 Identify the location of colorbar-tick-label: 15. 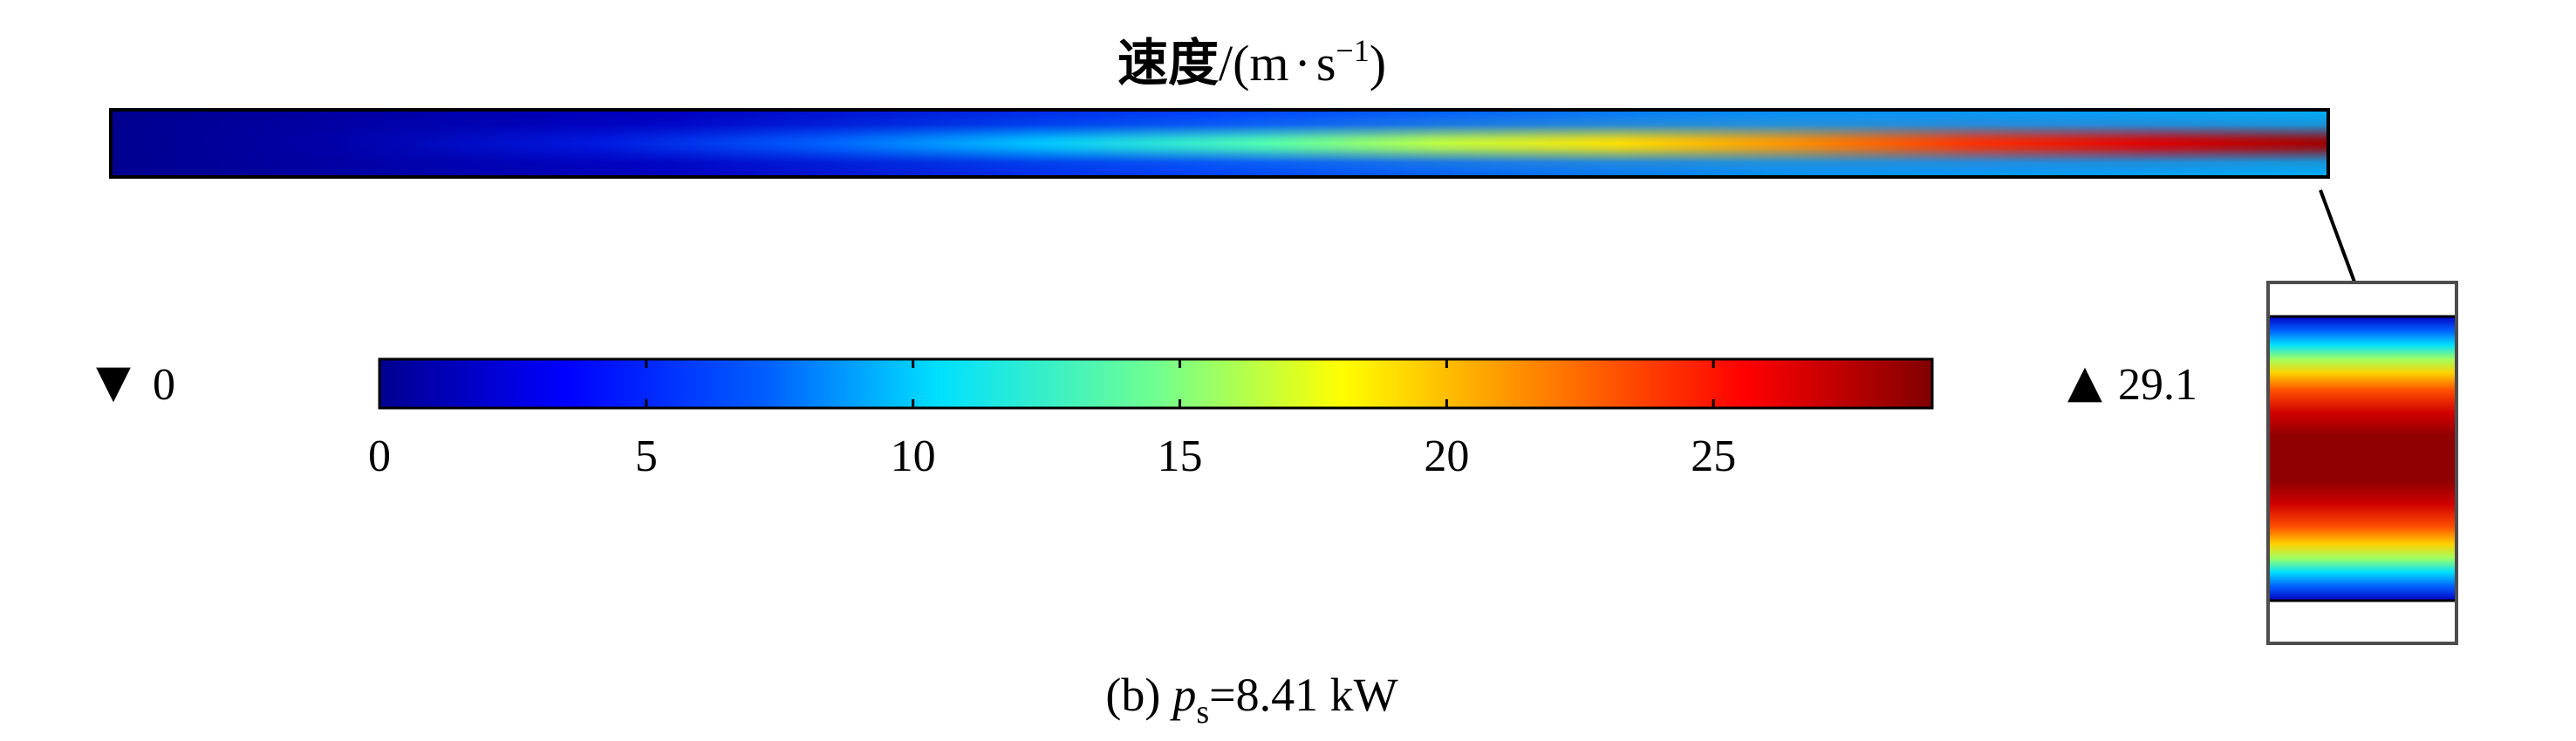
(1180, 456).